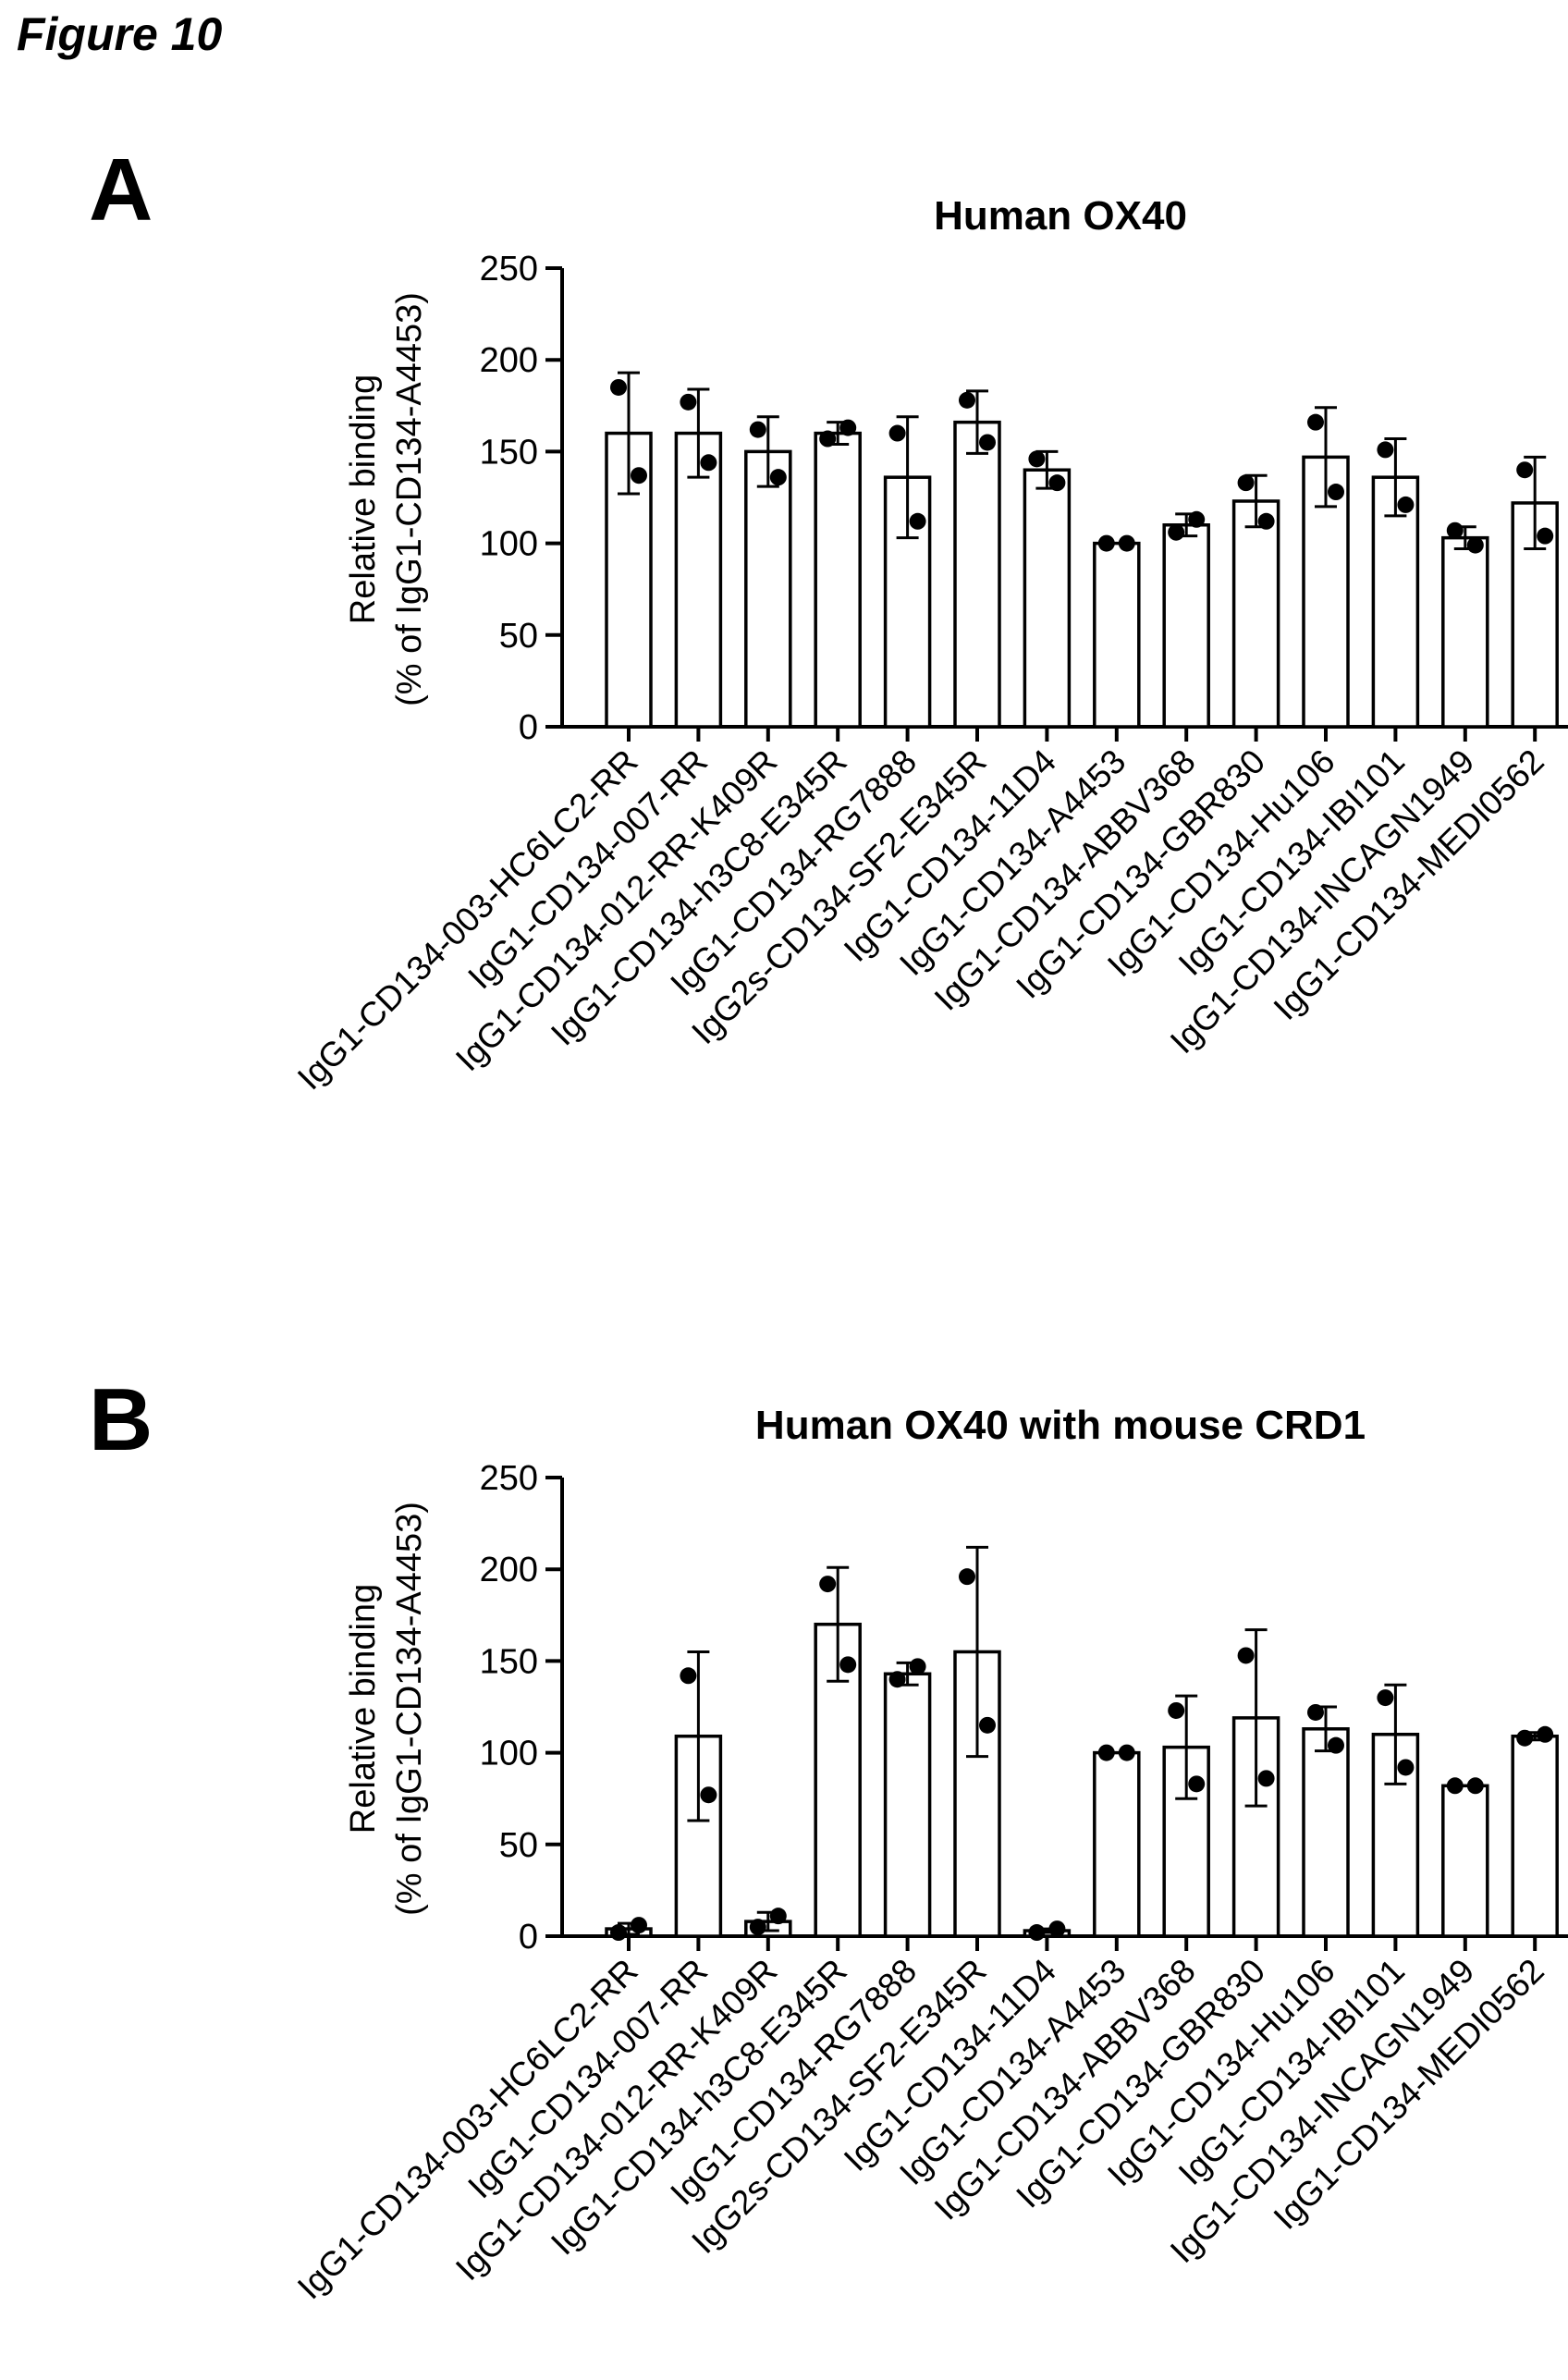 The height and width of the screenshot is (2380, 1568). I want to click on figure-title: Figure 10, so click(120, 34).